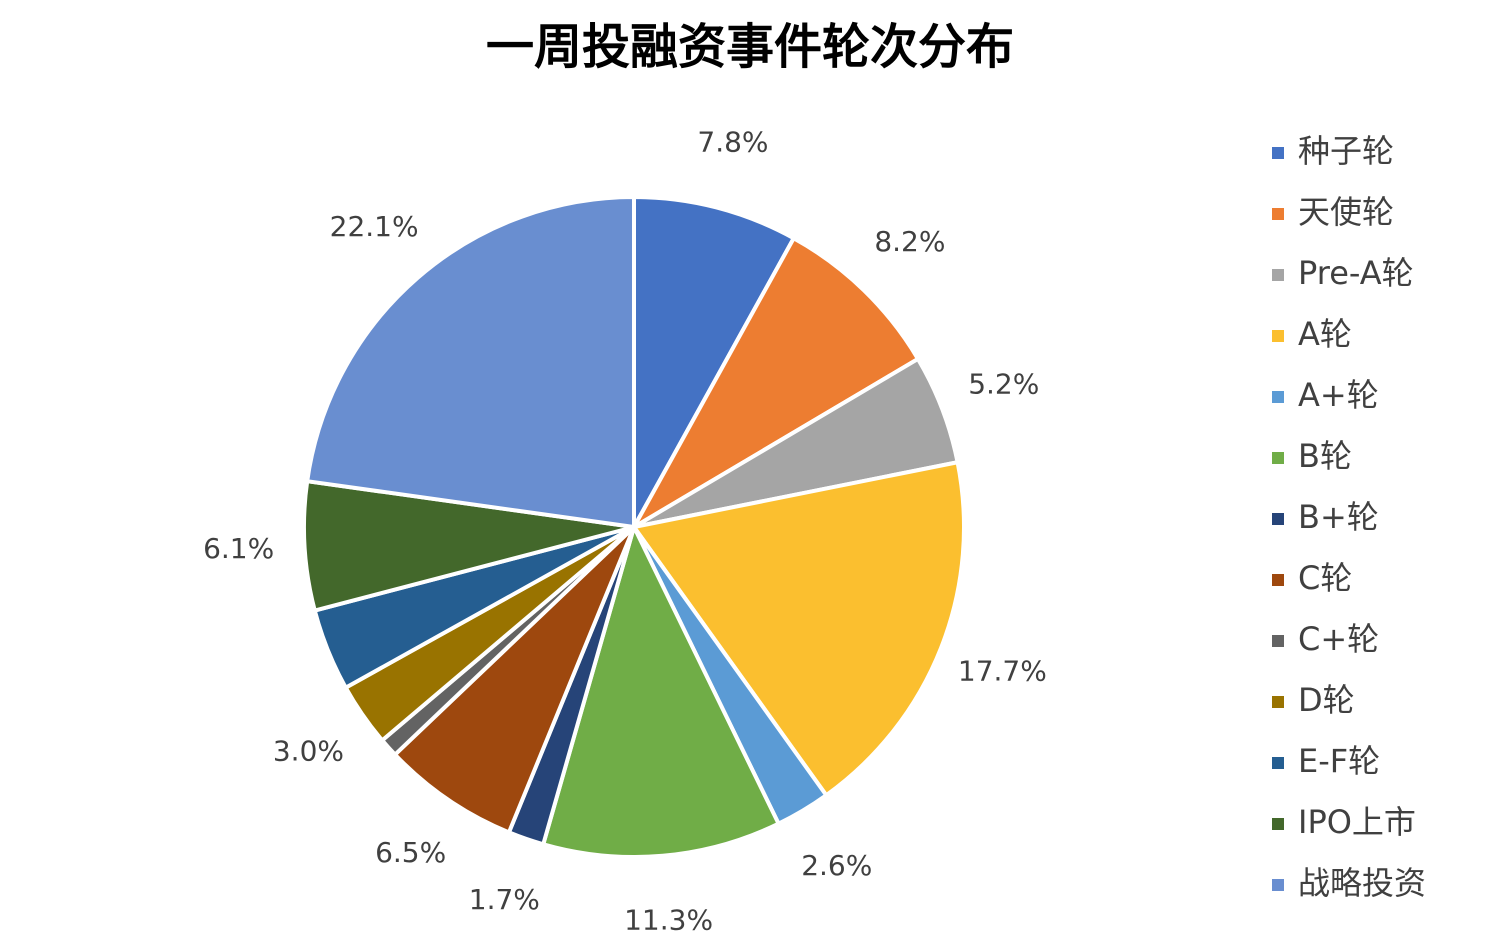 The height and width of the screenshot is (950, 1500). I want to click on data-label: 2.6%, so click(836, 865).